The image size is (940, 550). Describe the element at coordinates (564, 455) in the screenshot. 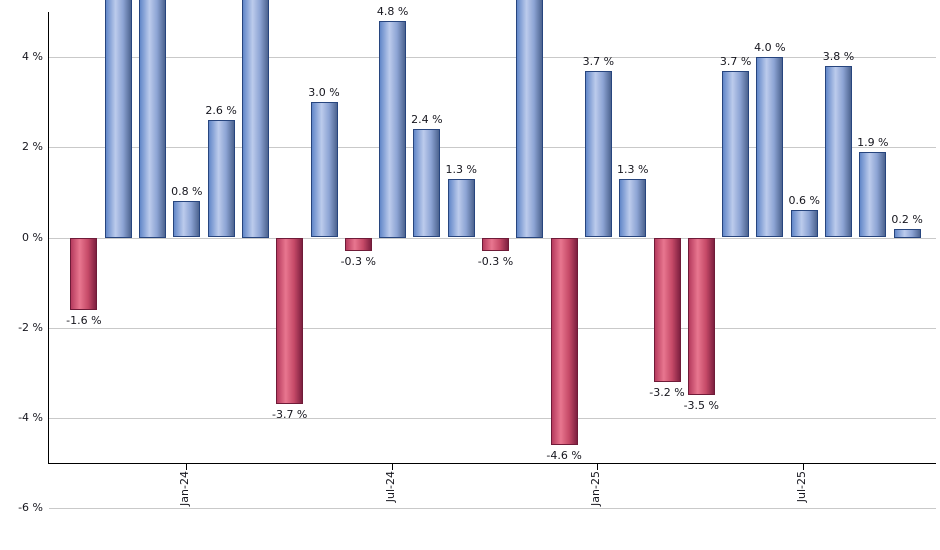

I see `bar-value-label: -4.6 %` at that location.